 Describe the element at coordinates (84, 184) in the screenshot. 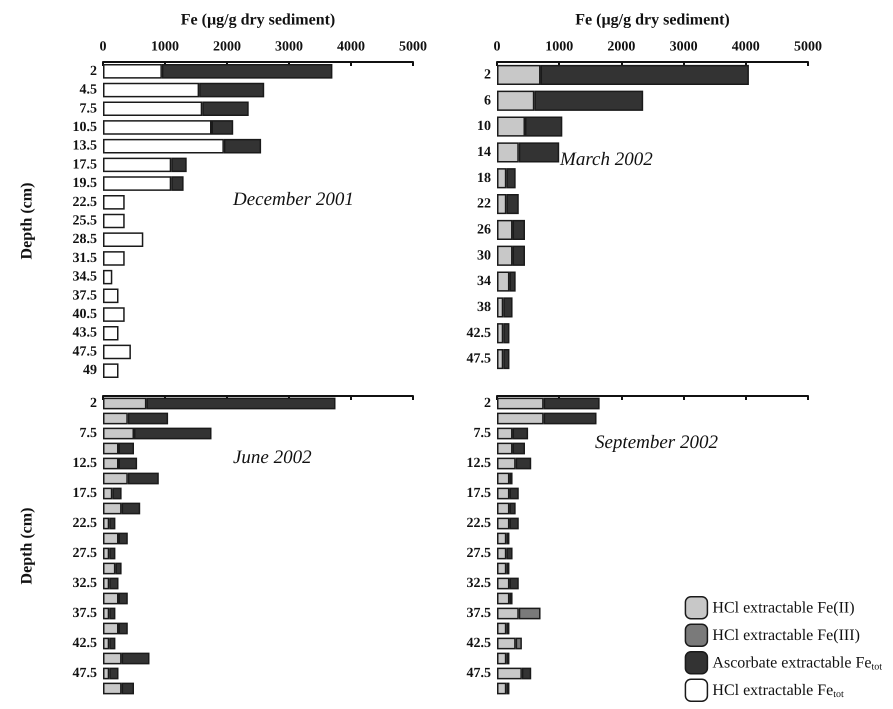

I see `y-tick-label: 19.5` at that location.